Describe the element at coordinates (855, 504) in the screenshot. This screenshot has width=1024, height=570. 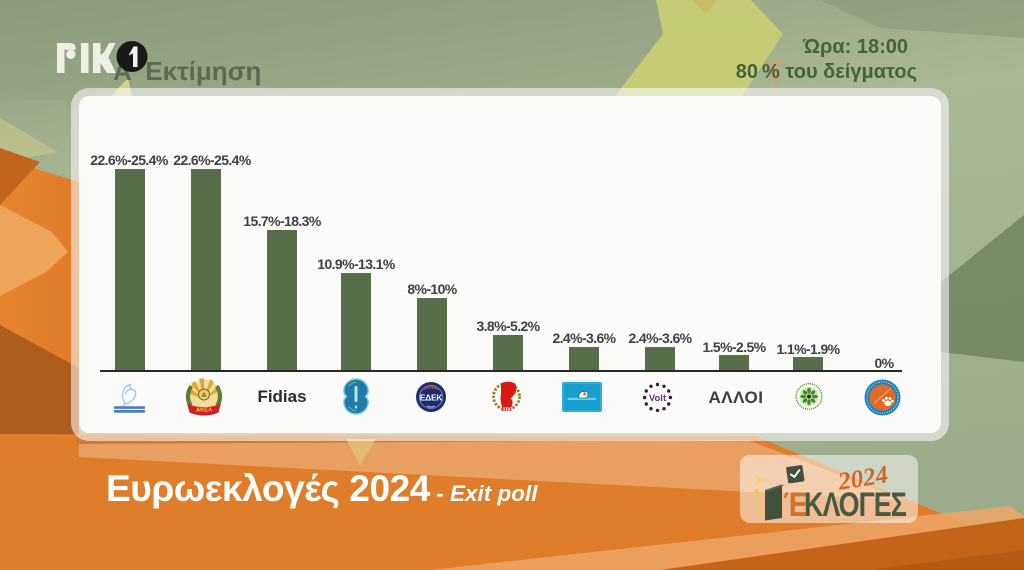
I see `svg-text: ΚΛΟΓΕΣ` at that location.